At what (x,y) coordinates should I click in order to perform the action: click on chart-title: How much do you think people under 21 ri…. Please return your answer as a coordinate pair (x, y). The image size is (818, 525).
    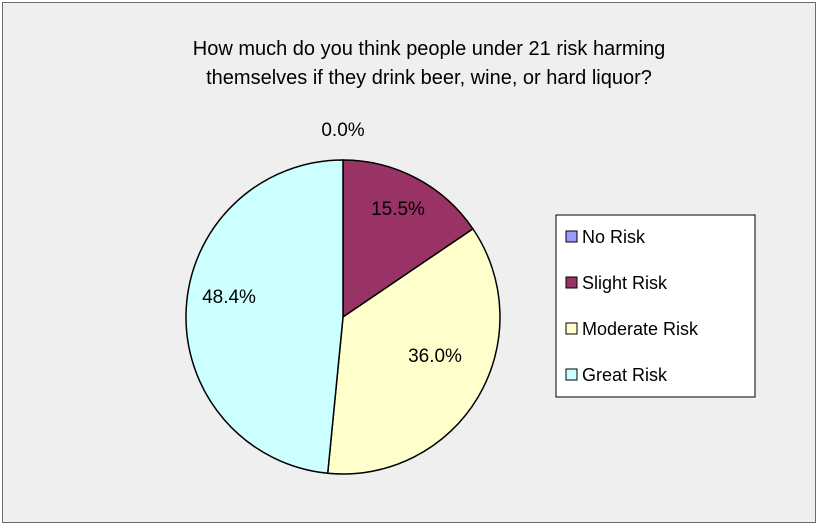
    Looking at the image, I should click on (429, 63).